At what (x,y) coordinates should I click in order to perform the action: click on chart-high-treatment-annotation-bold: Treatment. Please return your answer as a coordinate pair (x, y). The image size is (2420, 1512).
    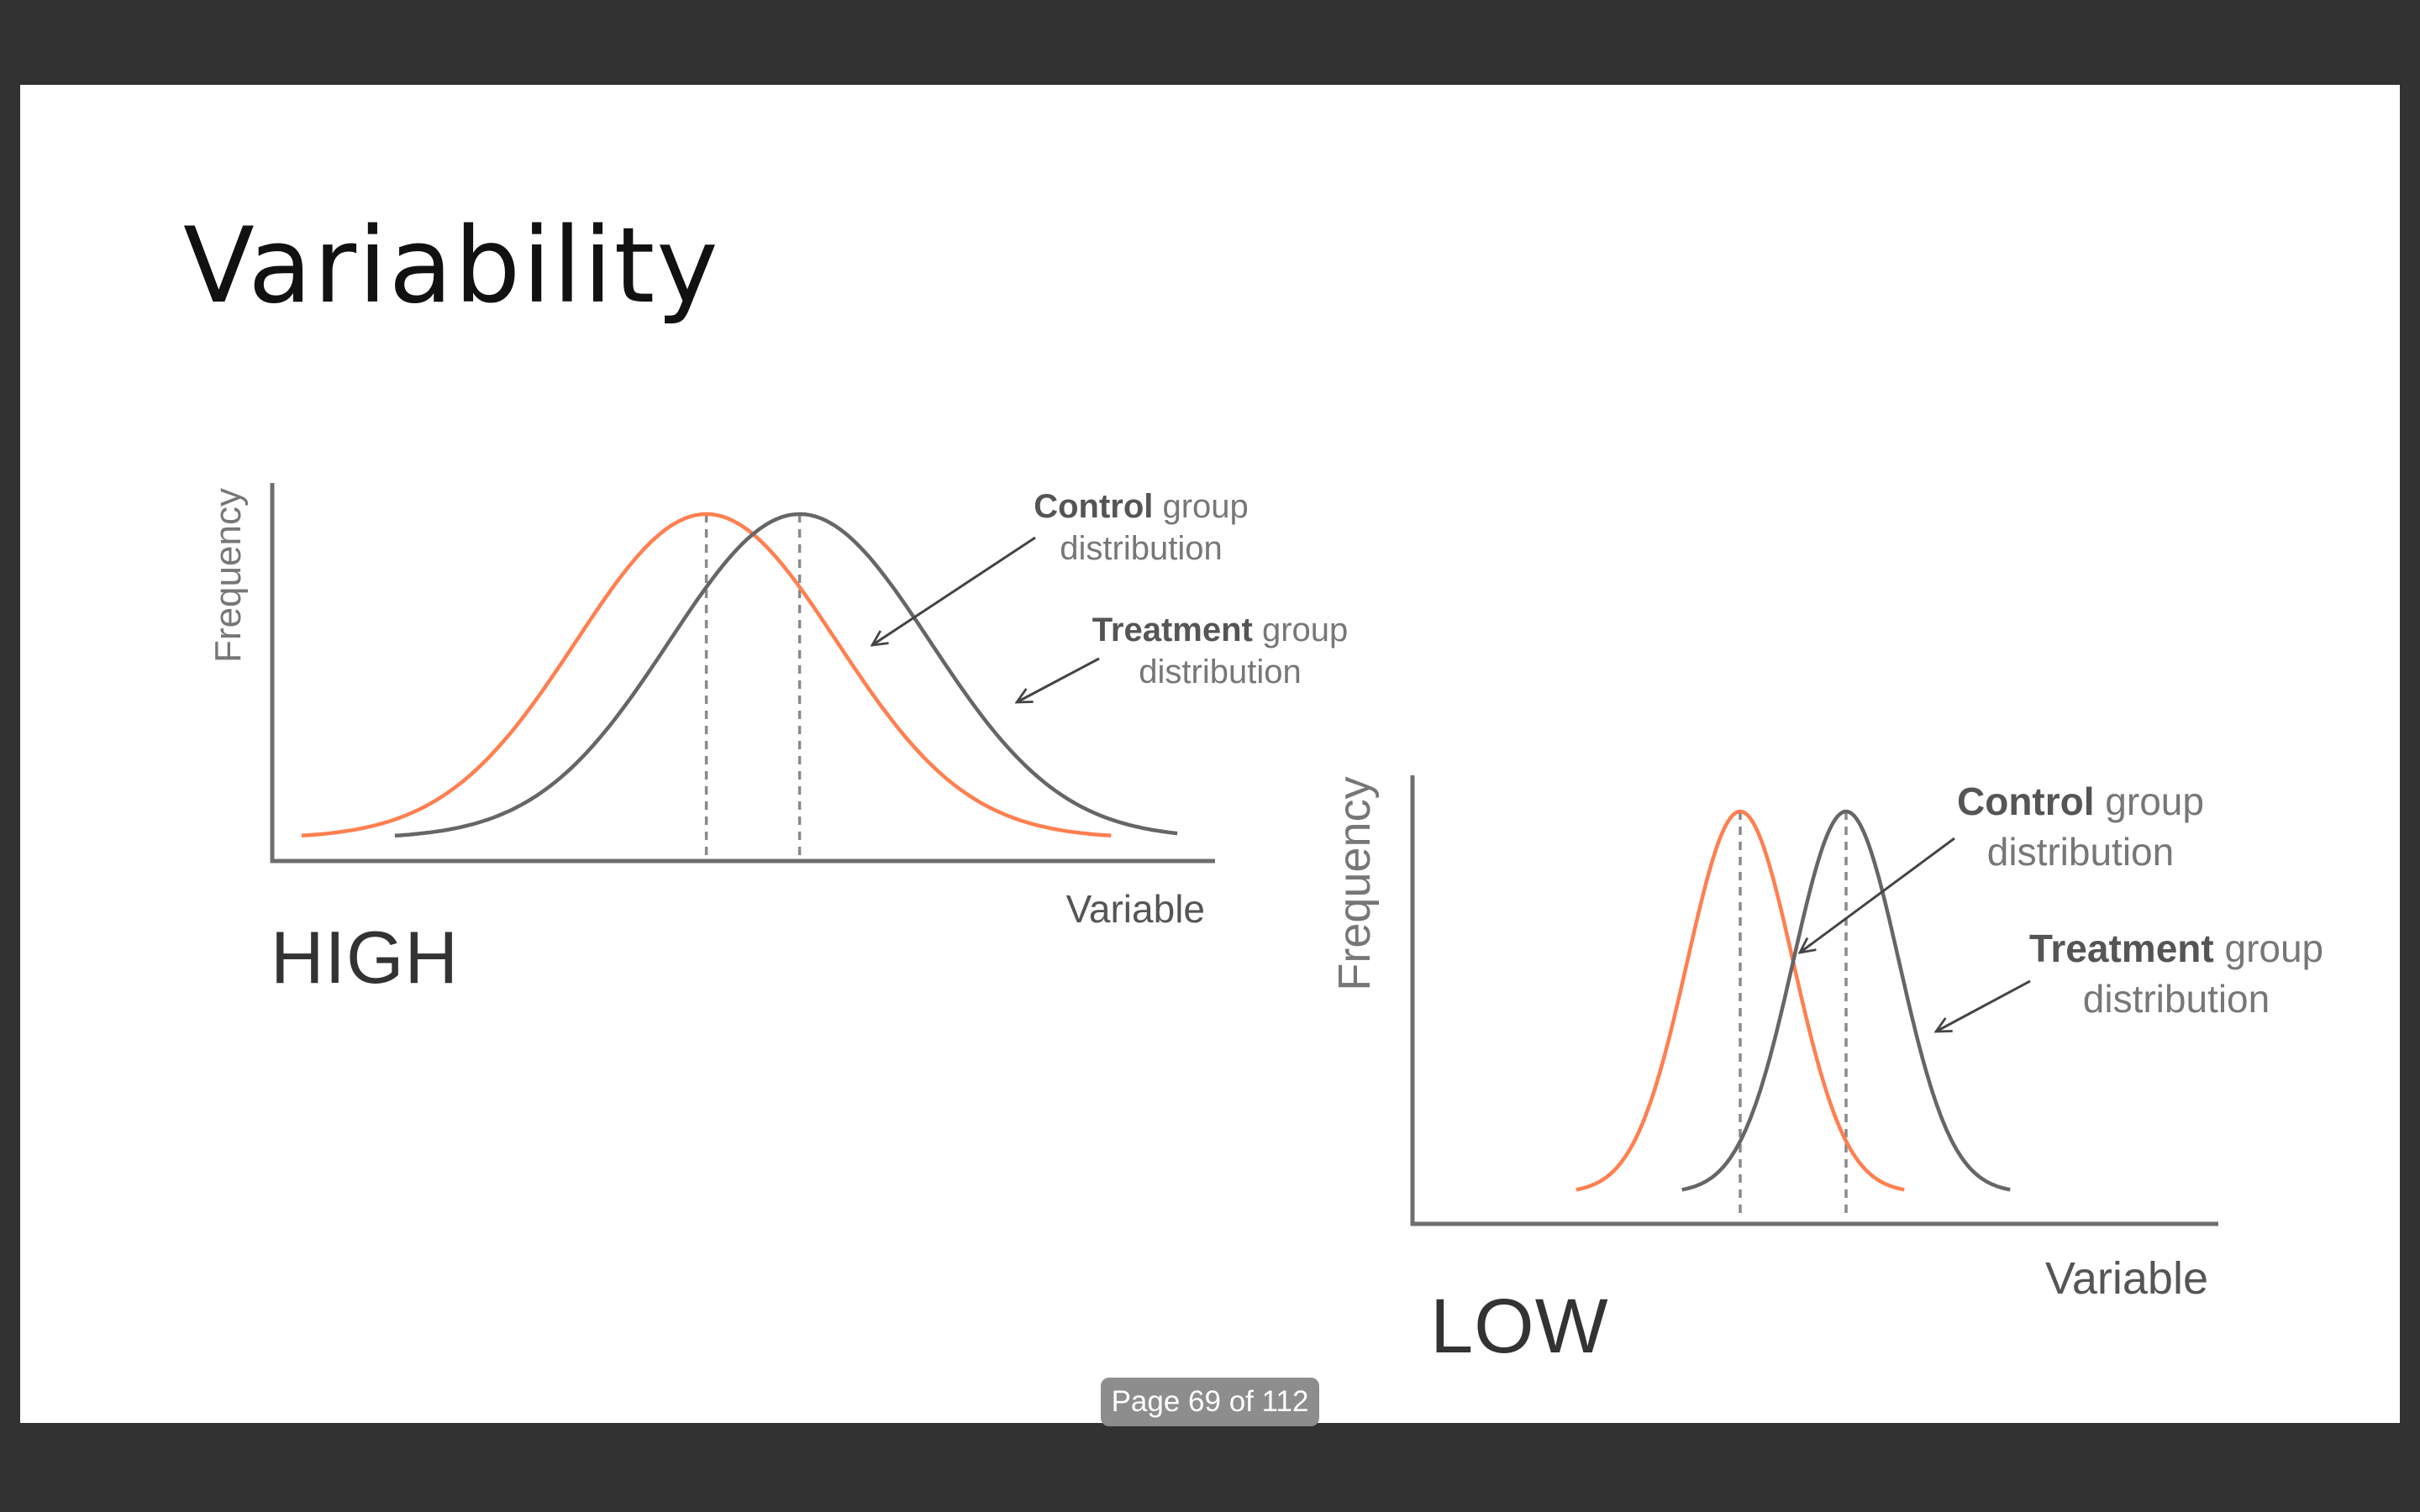
    Looking at the image, I should click on (1172, 630).